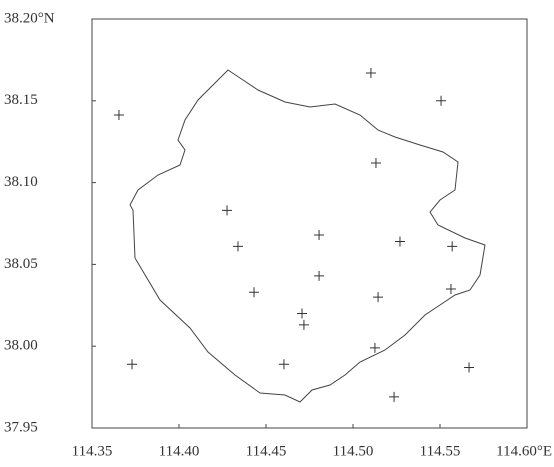 This screenshot has height=467, width=554. What do you see at coordinates (21, 264) in the screenshot?
I see `y-tick-label: 38.05` at bounding box center [21, 264].